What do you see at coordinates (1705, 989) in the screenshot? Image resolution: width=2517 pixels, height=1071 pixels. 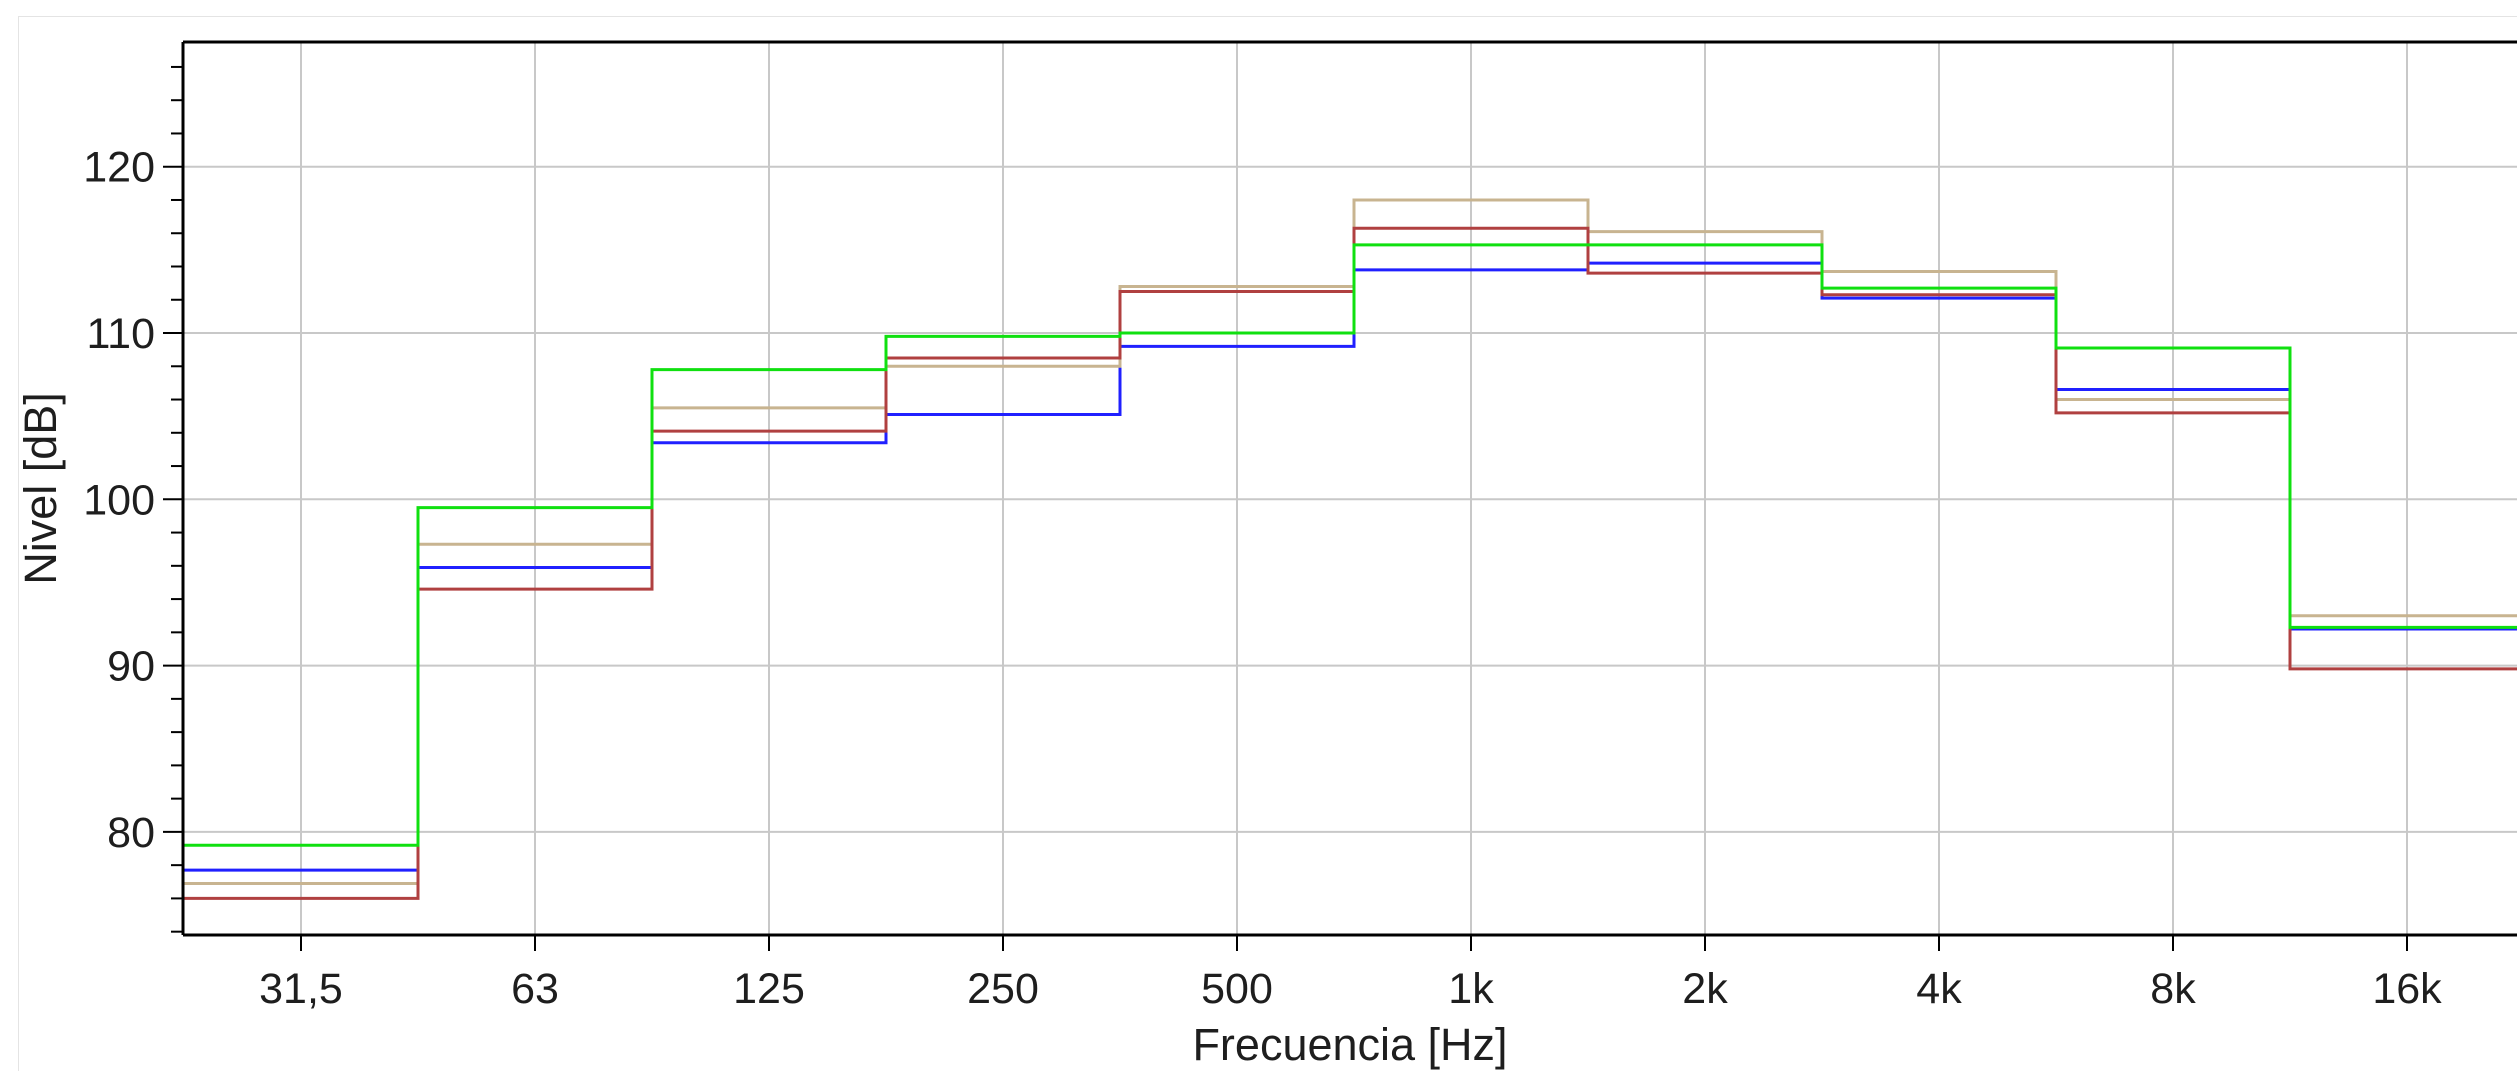 I see `x-tick-label: 2k` at bounding box center [1705, 989].